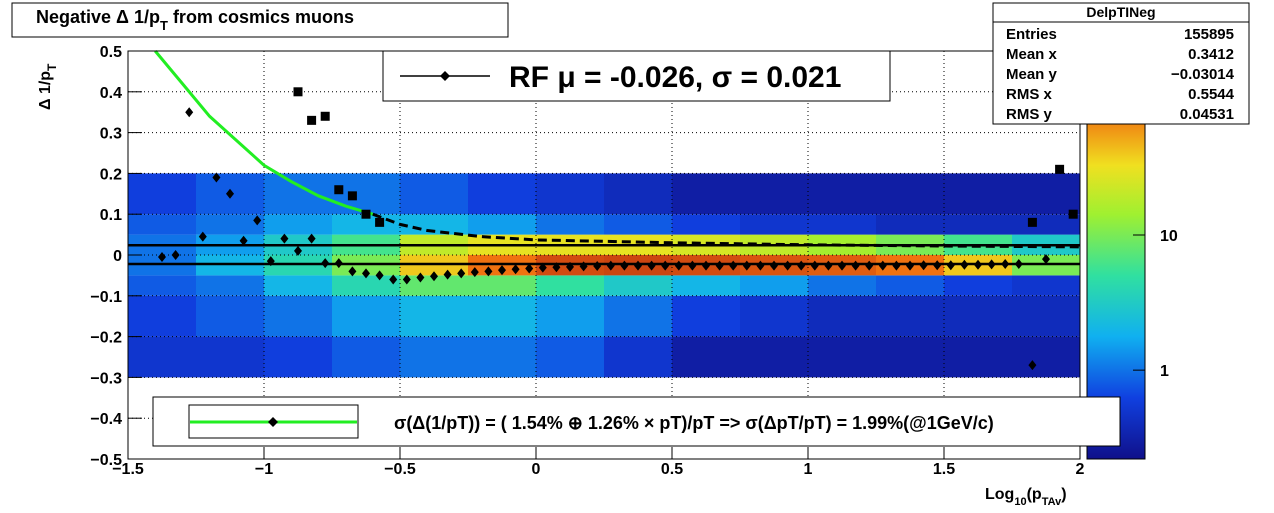 The width and height of the screenshot is (1274, 513). I want to click on title-box, so click(260, 20).